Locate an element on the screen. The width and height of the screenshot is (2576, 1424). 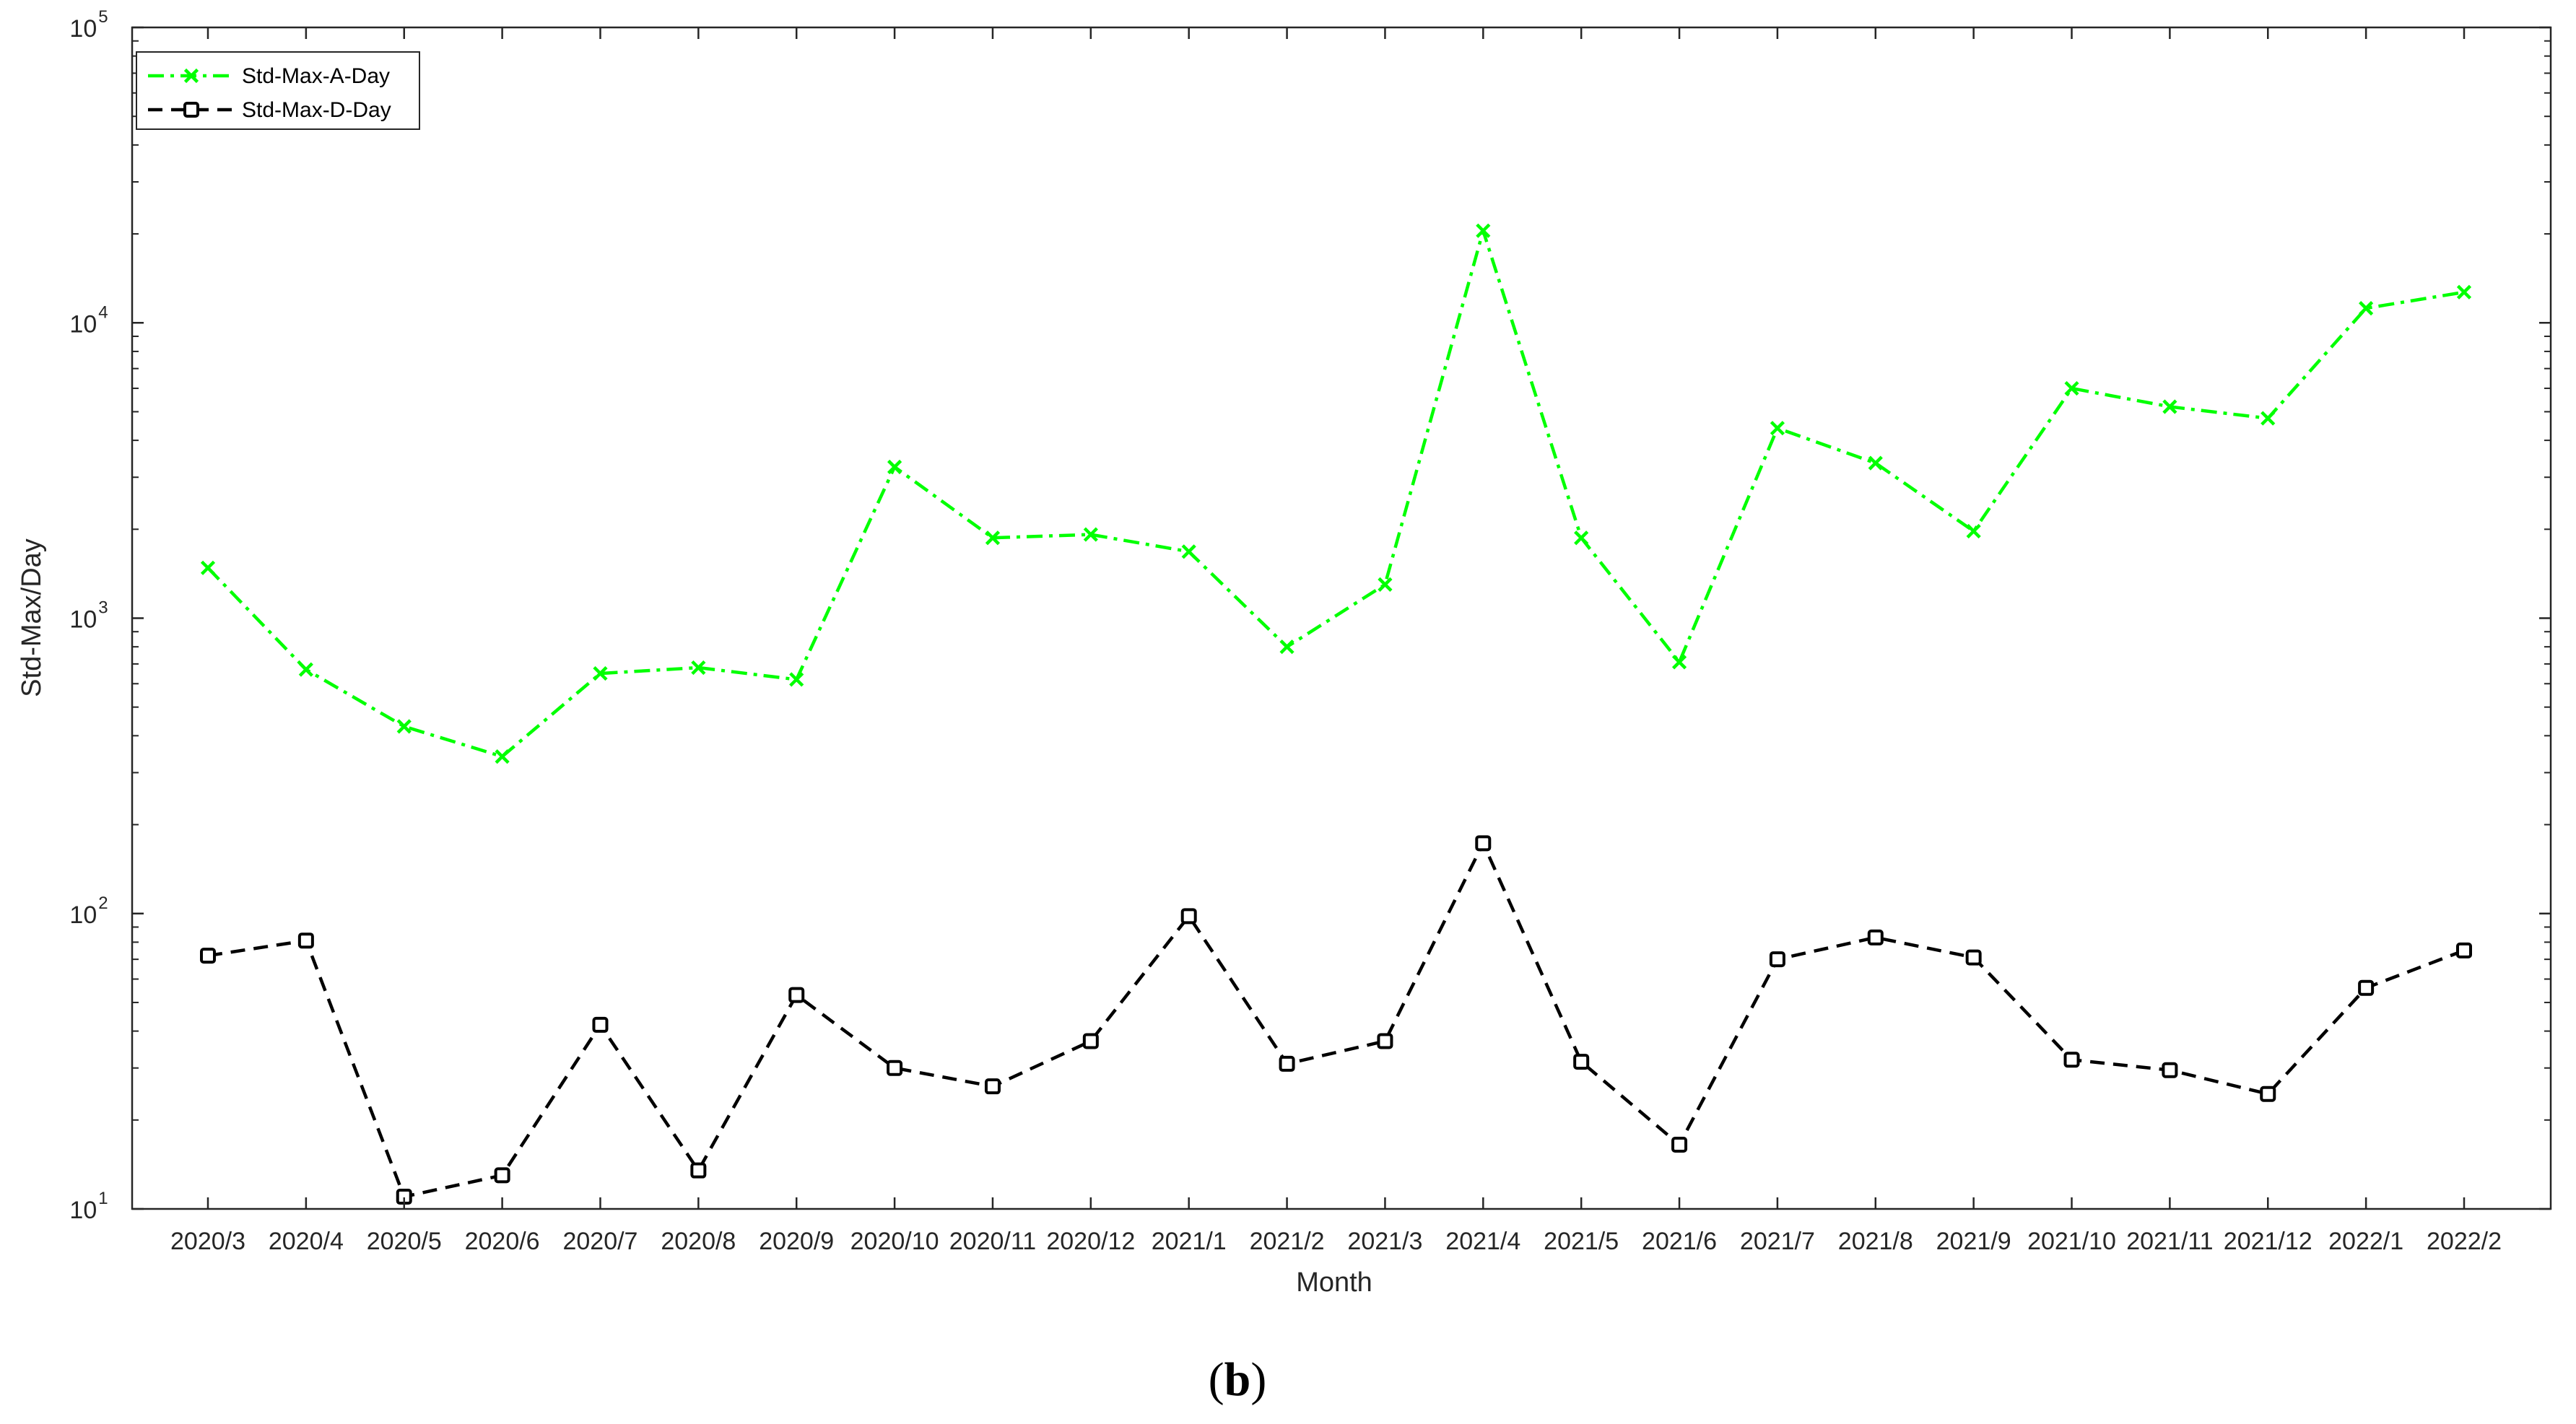
x-tick-label: 2021/3 is located at coordinates (1384, 1241).